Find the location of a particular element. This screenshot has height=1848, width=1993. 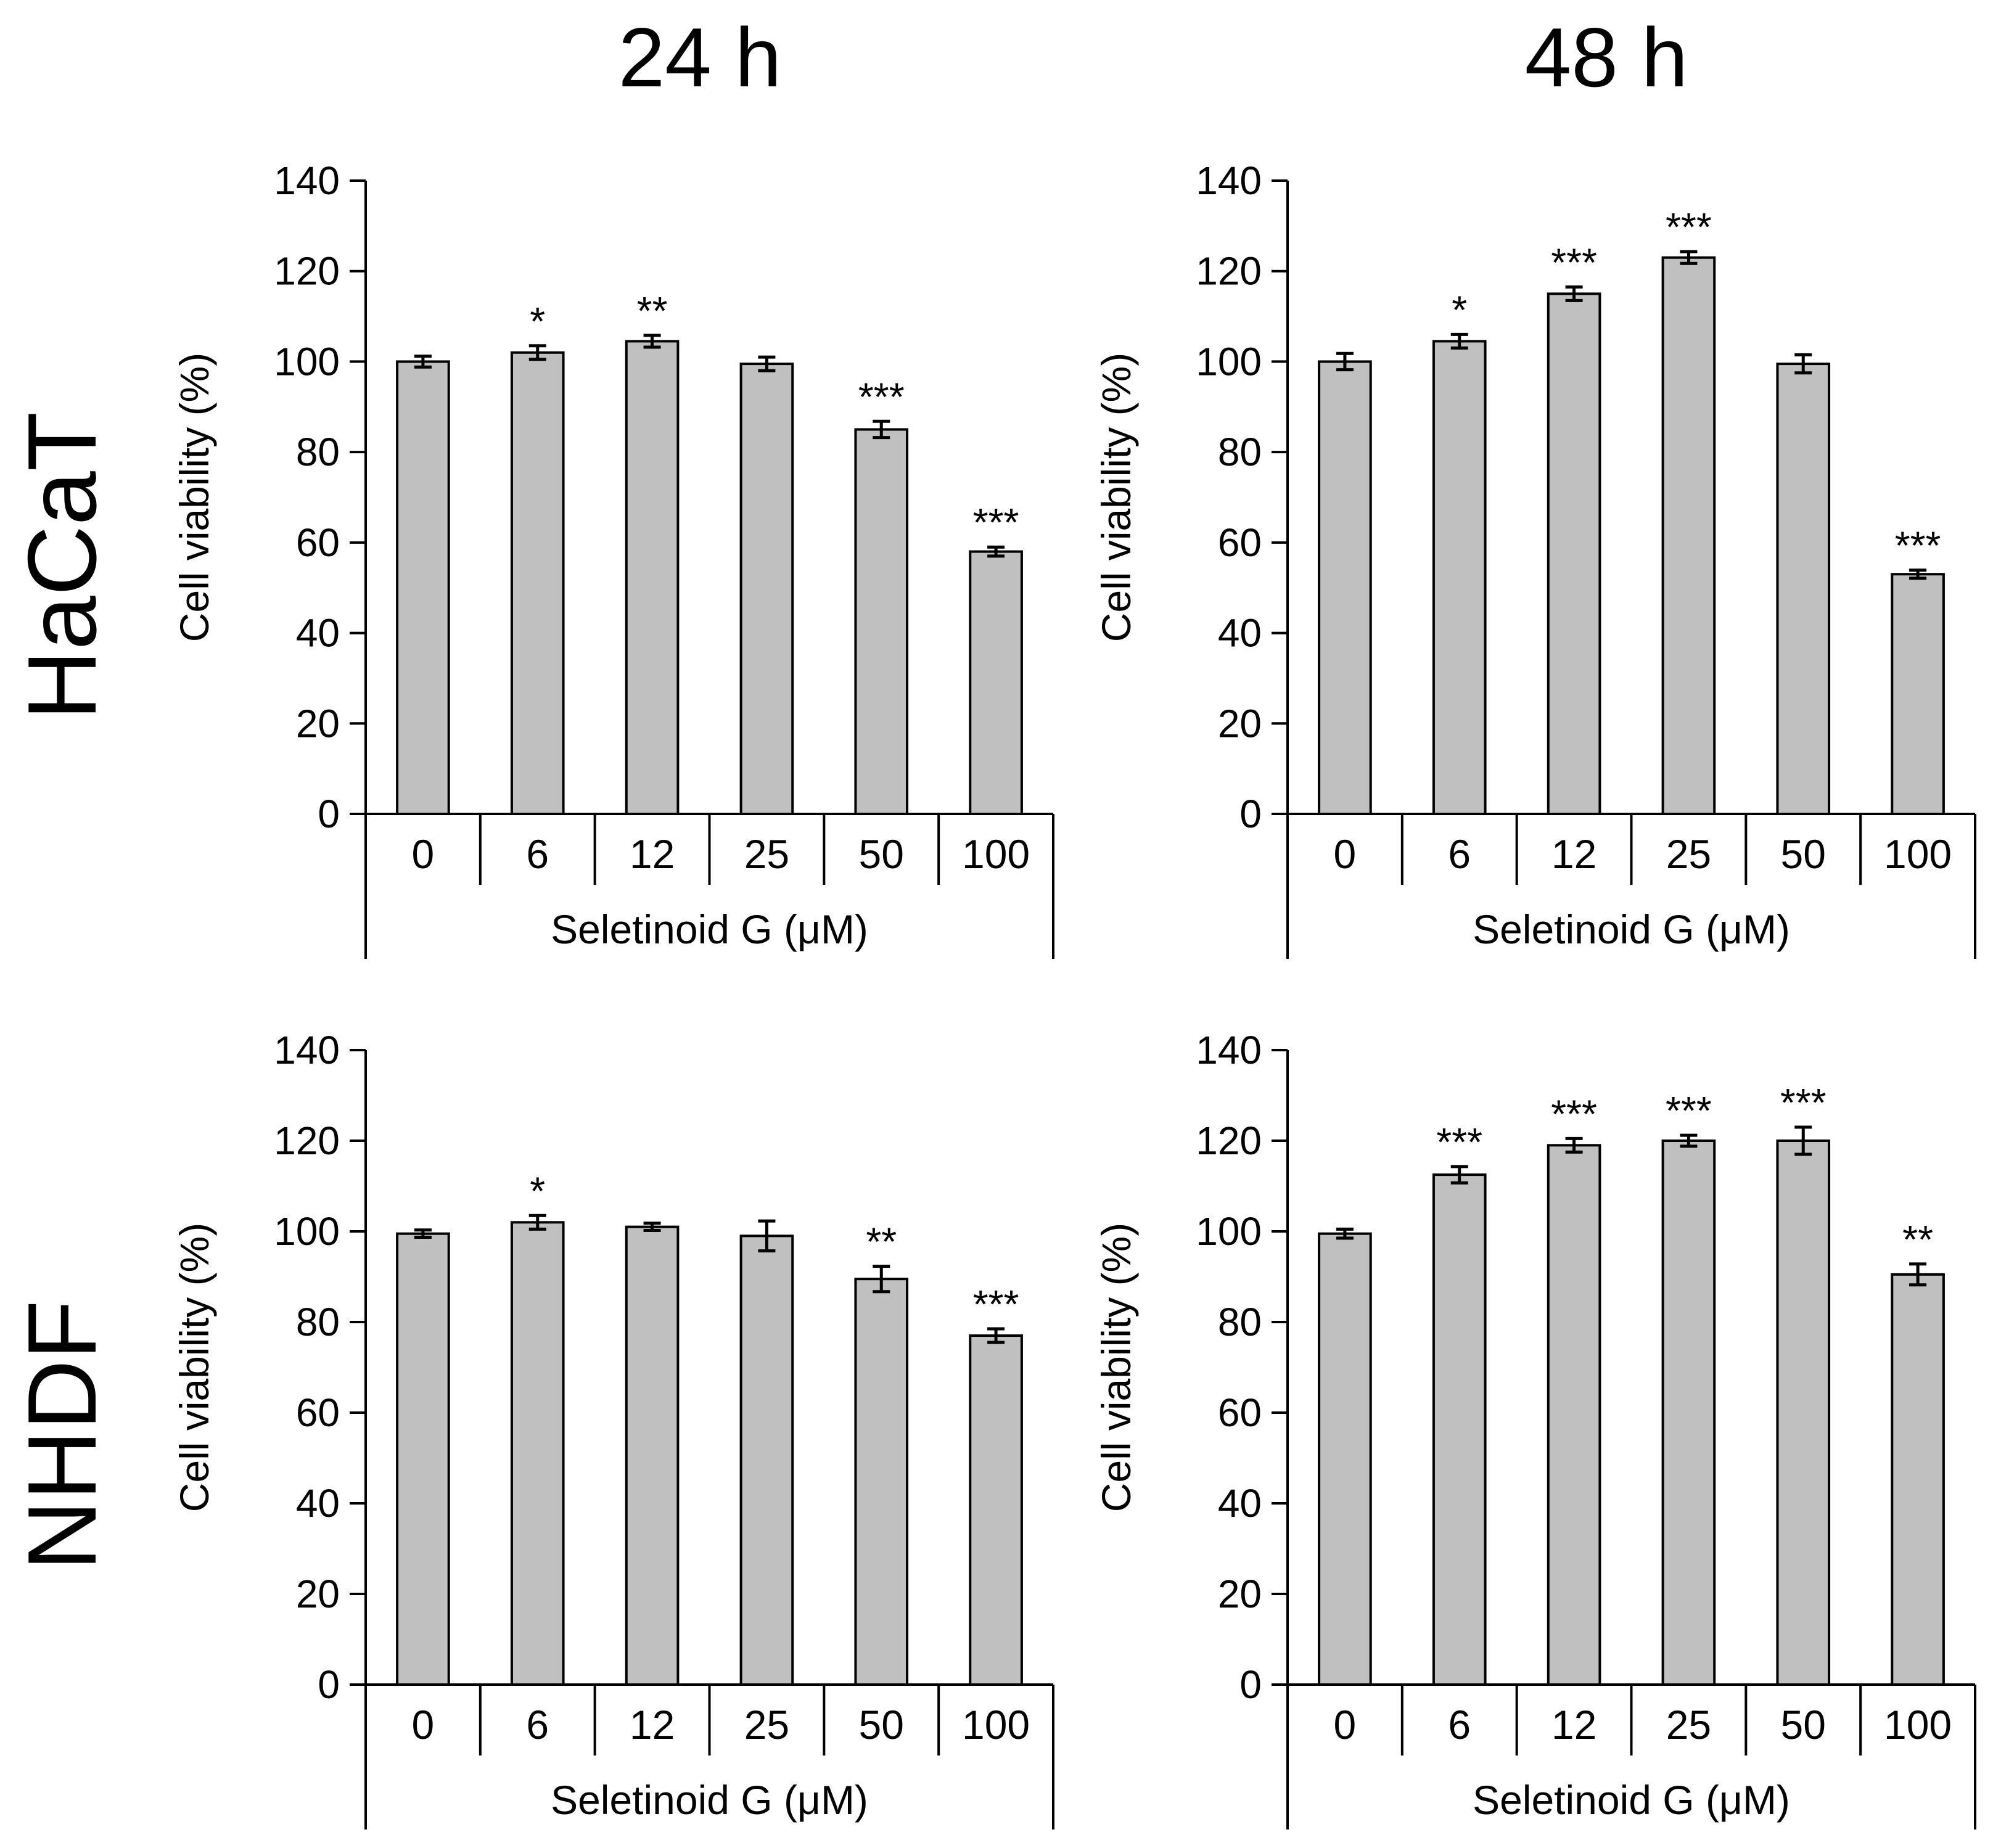

row-title-hacat: HaCaT is located at coordinates (62, 566).